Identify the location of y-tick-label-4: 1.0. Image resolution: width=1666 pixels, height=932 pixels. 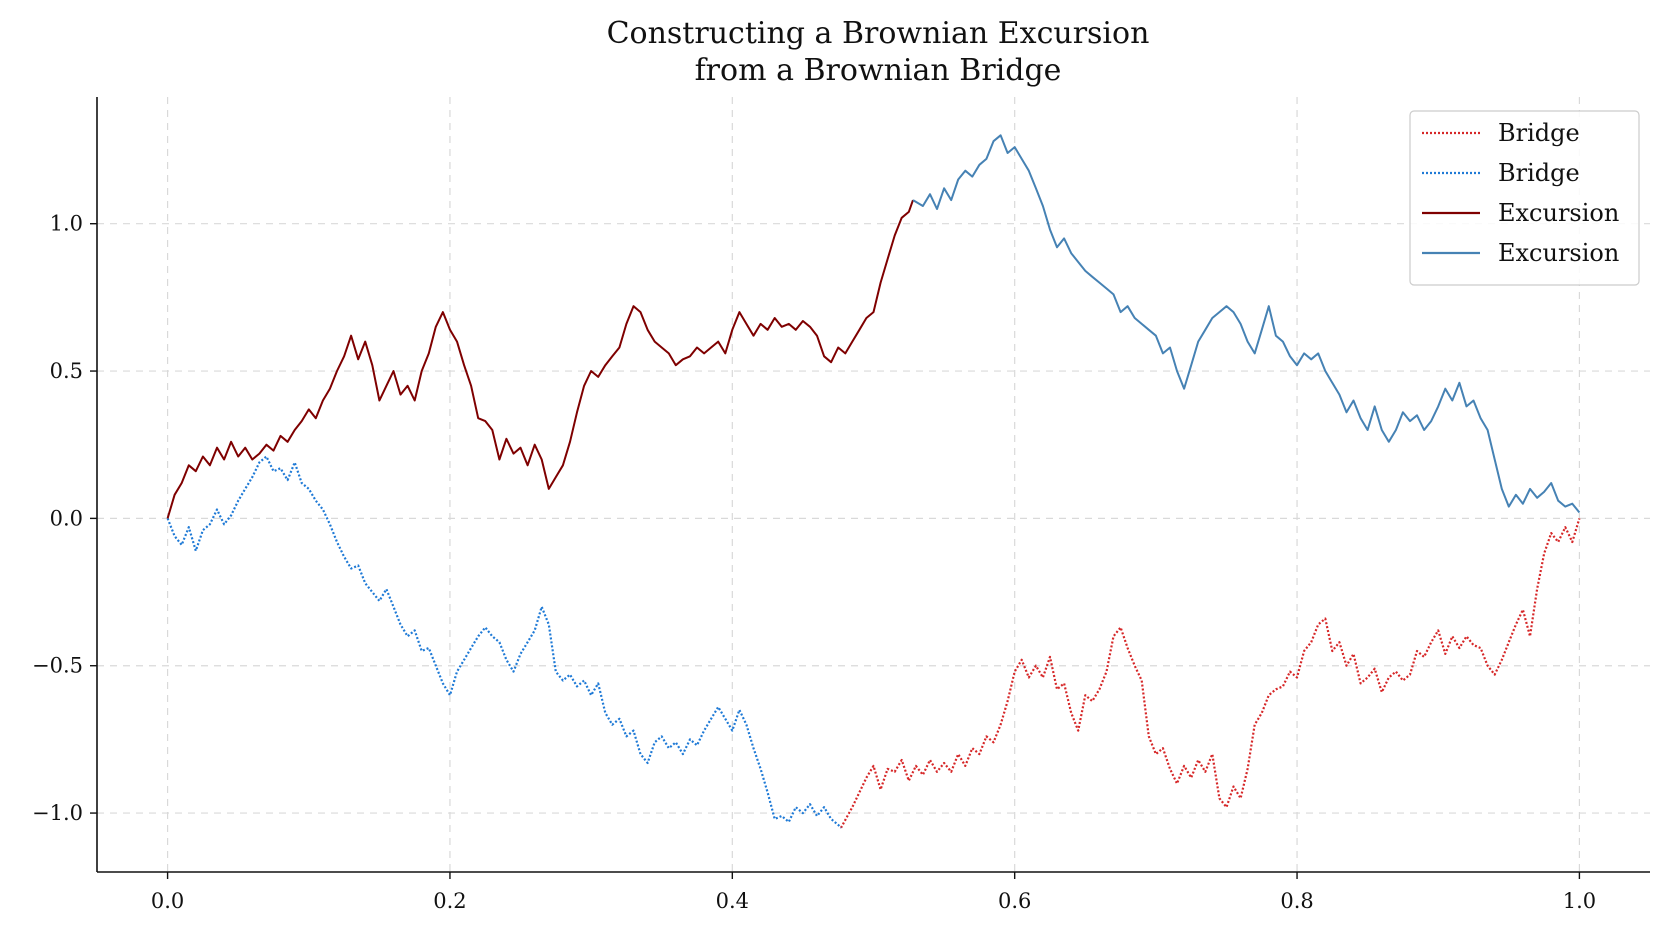
(66, 224).